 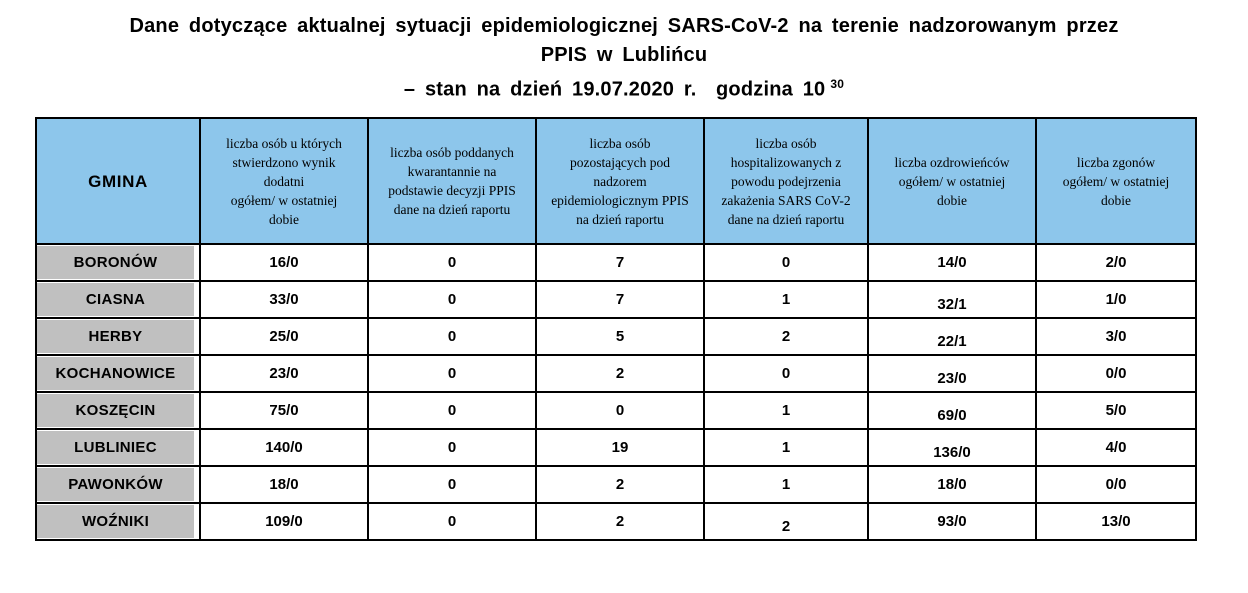 I want to click on cell-deaths: 5/0, so click(x=1116, y=410).